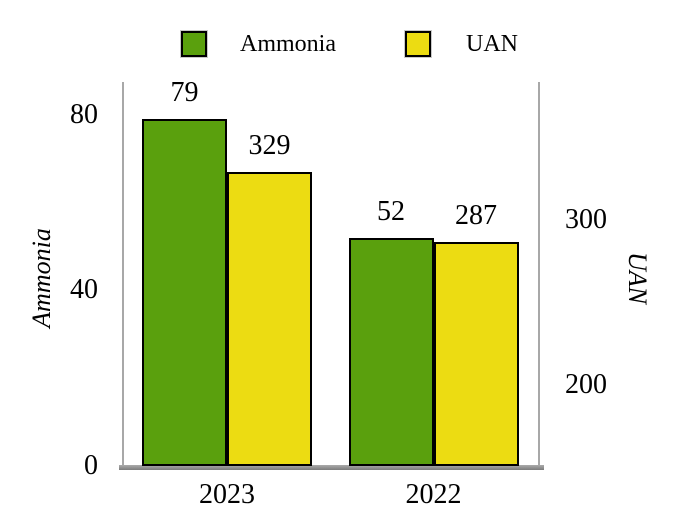 Image resolution: width=682 pixels, height=530 pixels. Describe the element at coordinates (194, 44) in the screenshot. I see `ammonia-legend-swatch-icon` at that location.